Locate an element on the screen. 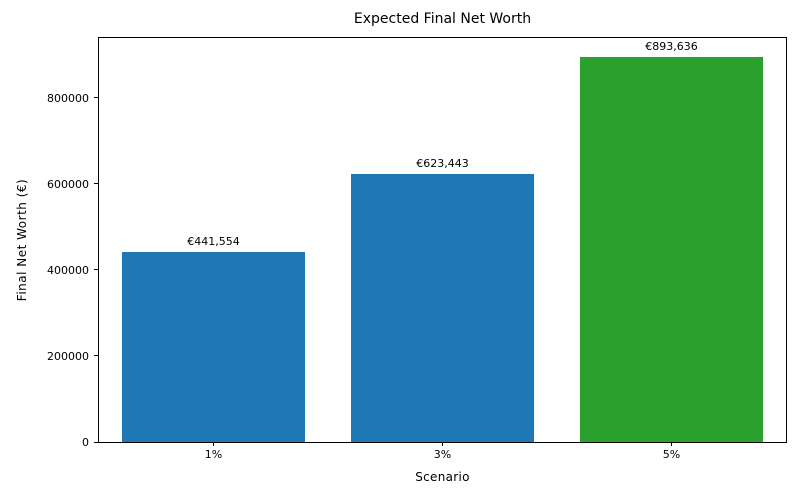  y-tick-label: 600000 is located at coordinates (68, 184).